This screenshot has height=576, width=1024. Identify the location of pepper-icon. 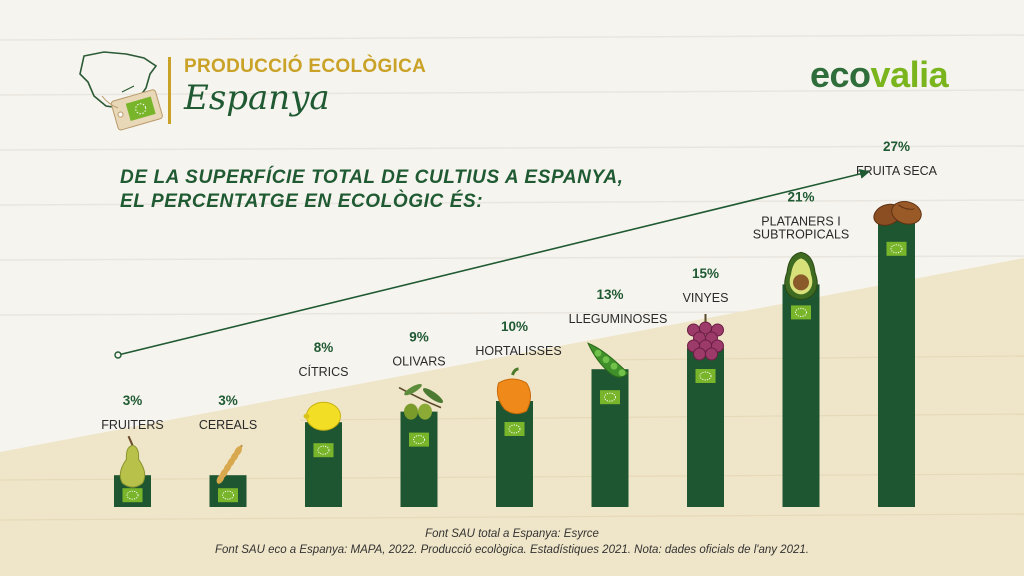
(513, 391).